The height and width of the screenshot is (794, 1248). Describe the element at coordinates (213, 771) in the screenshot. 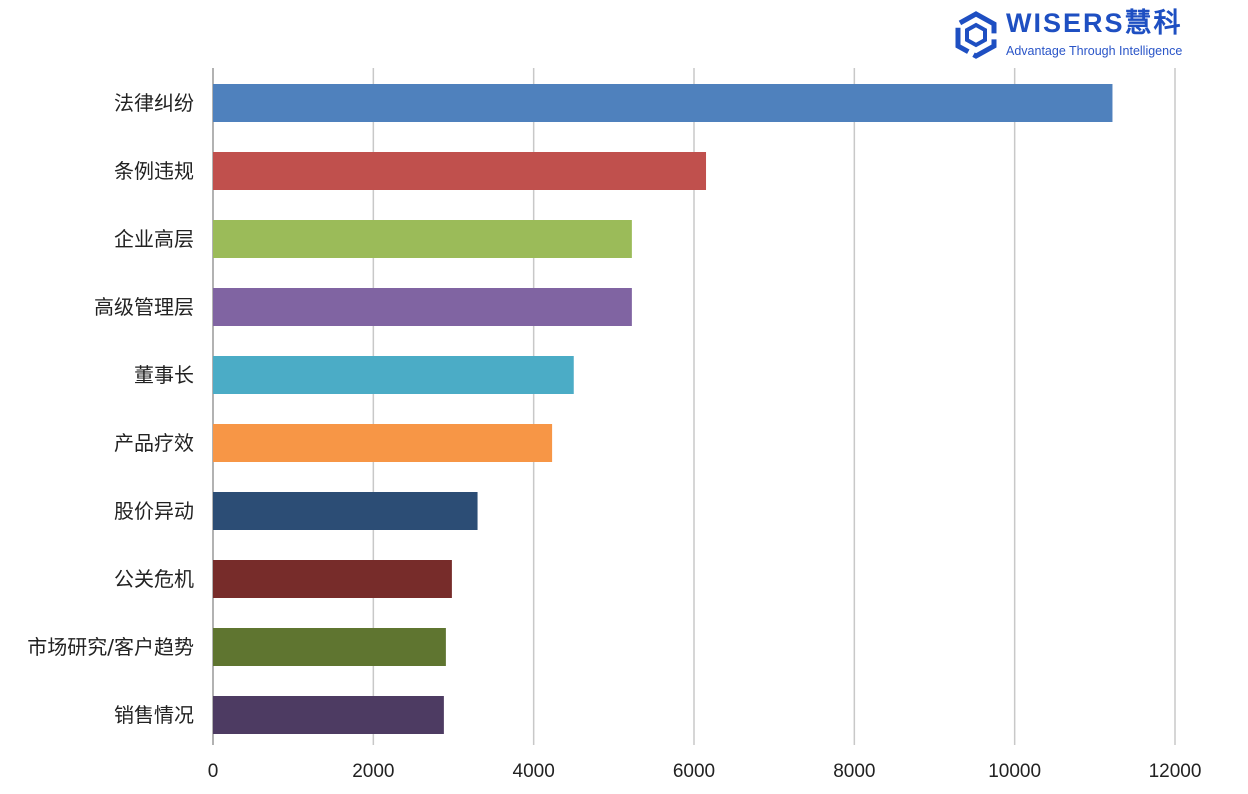

I see `x-tick-label: 0` at that location.